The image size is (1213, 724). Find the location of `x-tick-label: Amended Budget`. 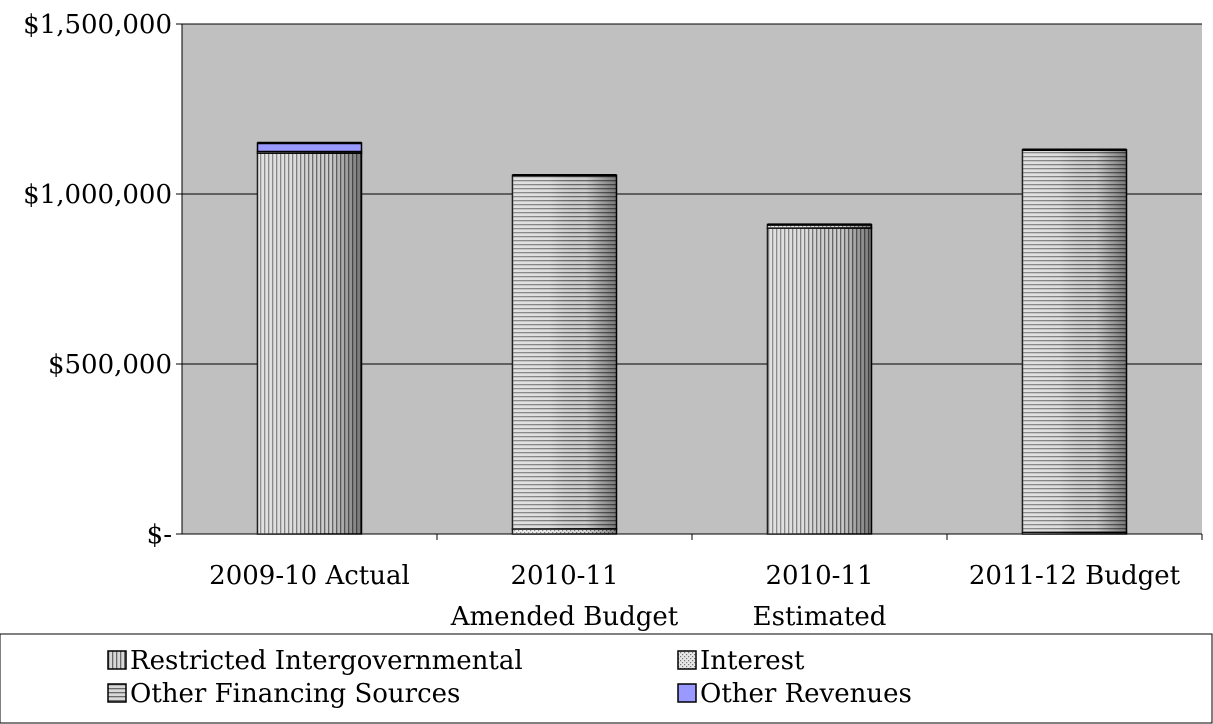

x-tick-label: Amended Budget is located at coordinates (564, 617).